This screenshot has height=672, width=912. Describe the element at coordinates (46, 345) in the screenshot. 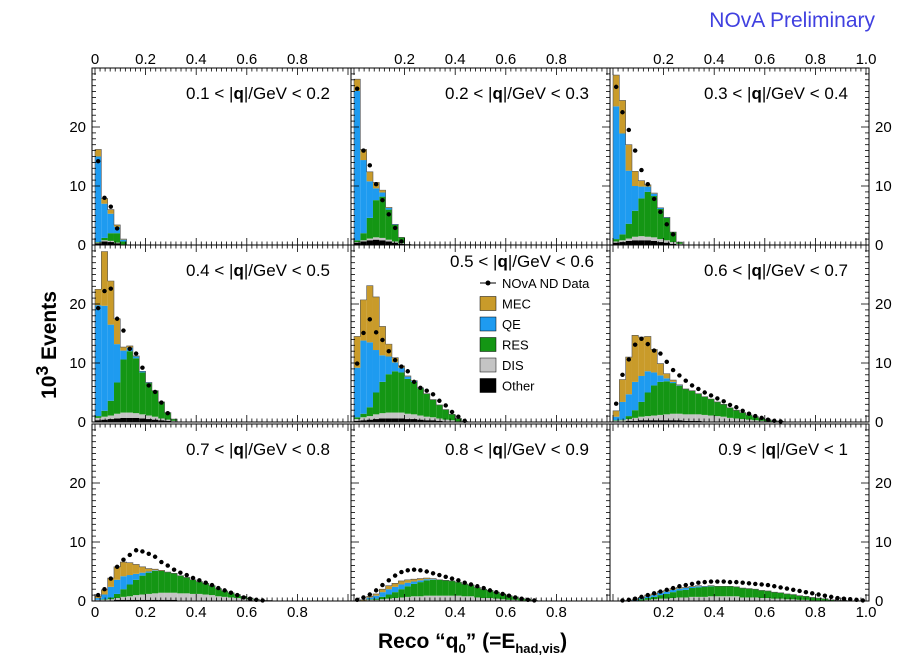

I see `y-axis-title: 103 Events` at that location.